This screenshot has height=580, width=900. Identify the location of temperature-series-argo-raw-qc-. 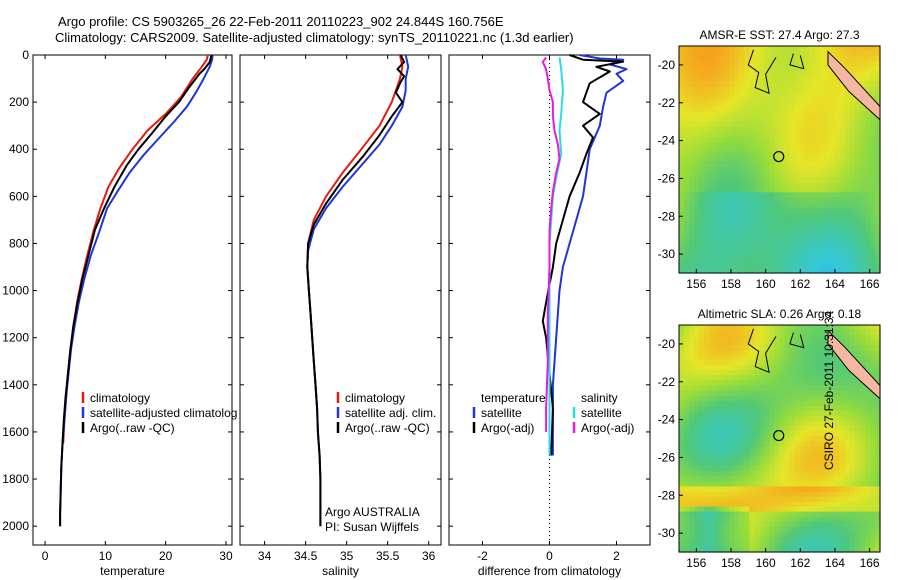
(136, 290).